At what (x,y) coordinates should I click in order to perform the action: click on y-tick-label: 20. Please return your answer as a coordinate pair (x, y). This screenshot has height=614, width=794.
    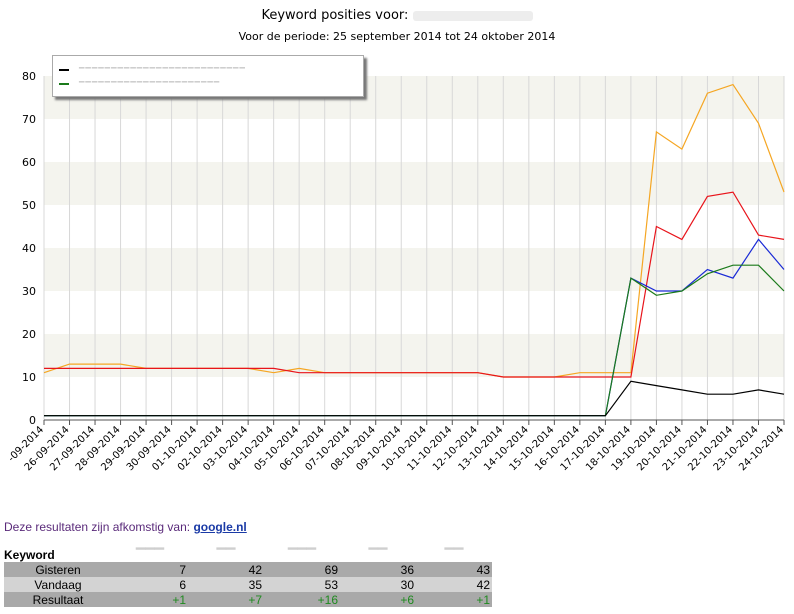
    Looking at the image, I should click on (29, 334).